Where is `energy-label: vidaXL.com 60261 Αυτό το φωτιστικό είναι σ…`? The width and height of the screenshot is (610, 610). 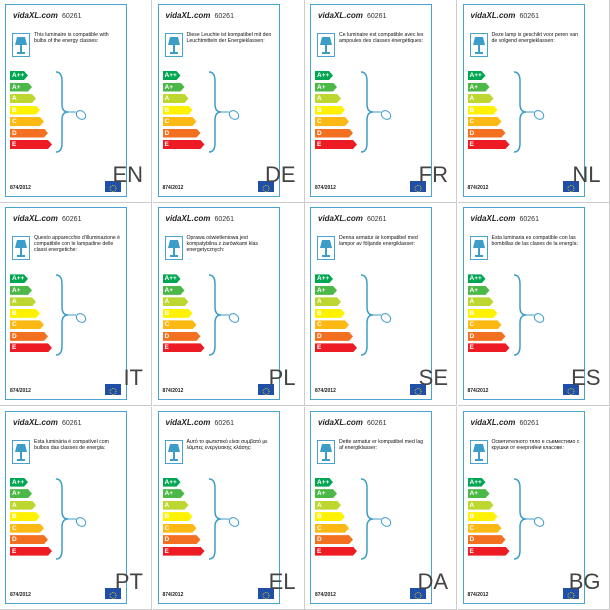
energy-label: vidaXL.com 60261 Αυτό το φωτιστικό είναι σ… is located at coordinates (218, 507).